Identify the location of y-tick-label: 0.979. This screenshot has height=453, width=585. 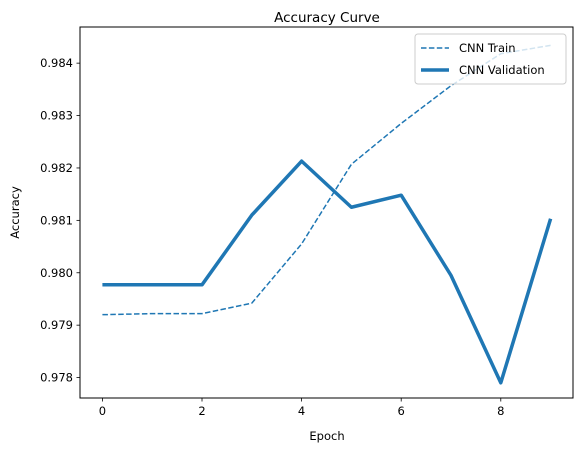
(56, 325).